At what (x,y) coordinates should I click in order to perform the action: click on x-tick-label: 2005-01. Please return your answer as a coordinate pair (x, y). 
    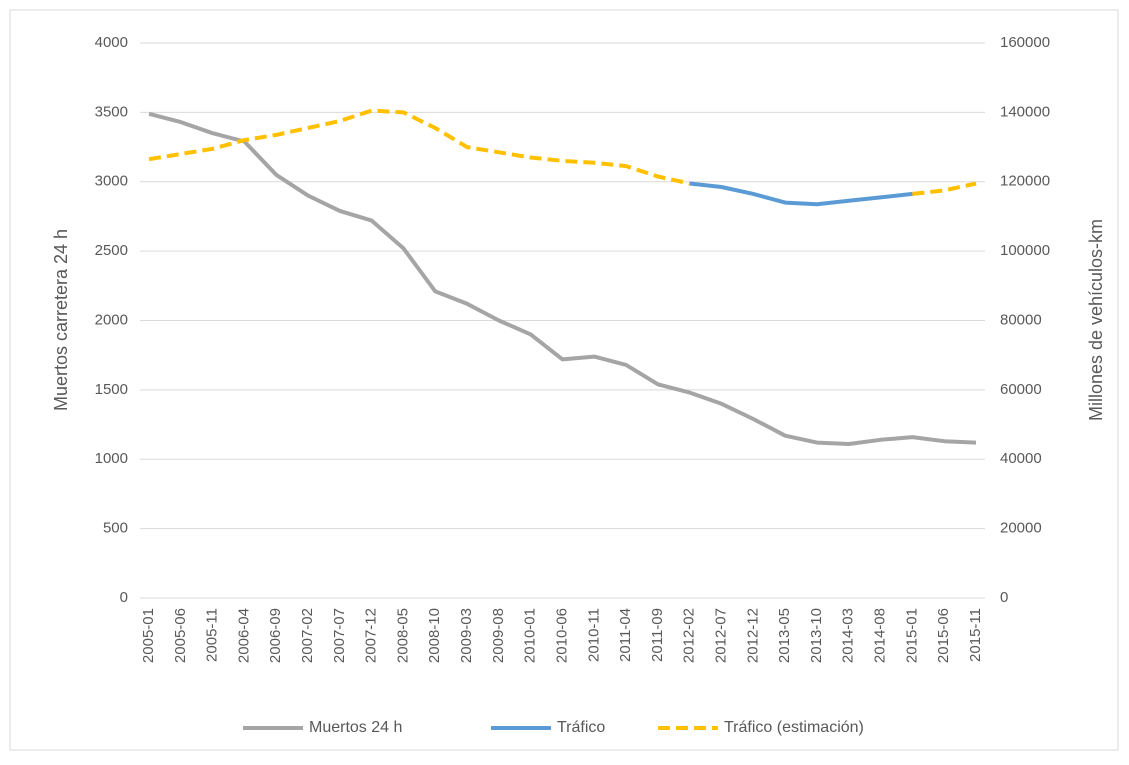
    Looking at the image, I should click on (148, 635).